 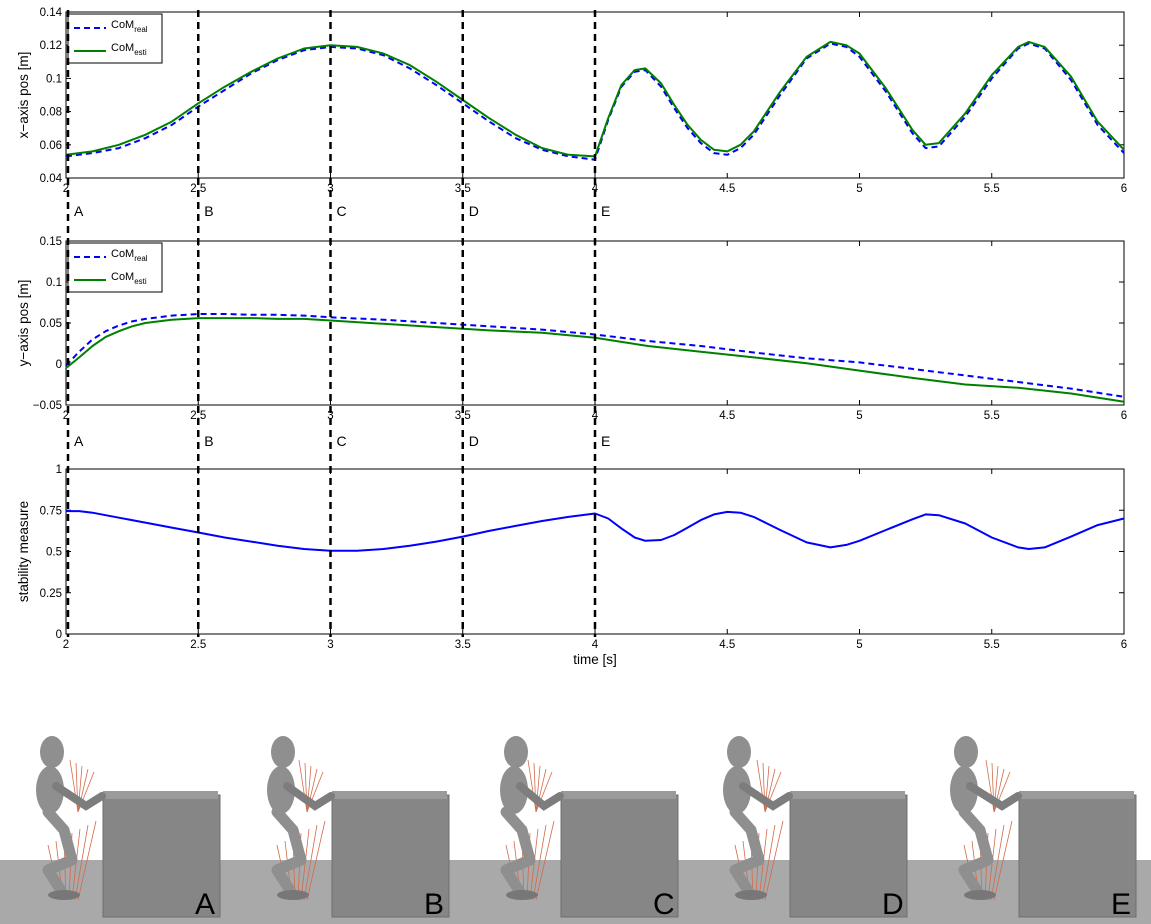 I want to click on x-axis-label: time [s], so click(x=595, y=659).